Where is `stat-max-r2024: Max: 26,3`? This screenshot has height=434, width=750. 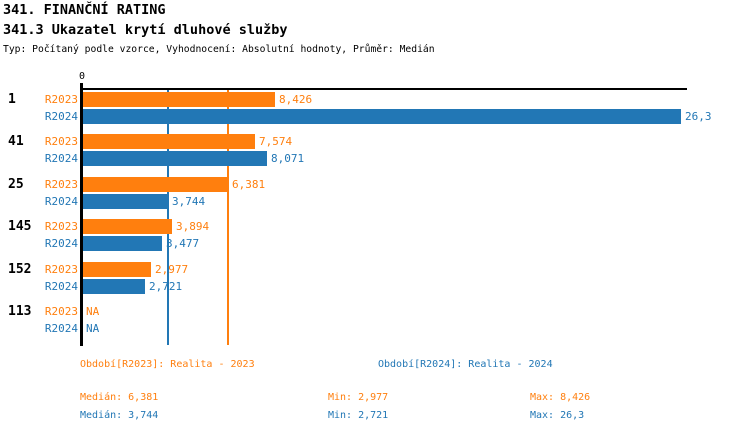 stat-max-r2024: Max: 26,3 is located at coordinates (557, 415).